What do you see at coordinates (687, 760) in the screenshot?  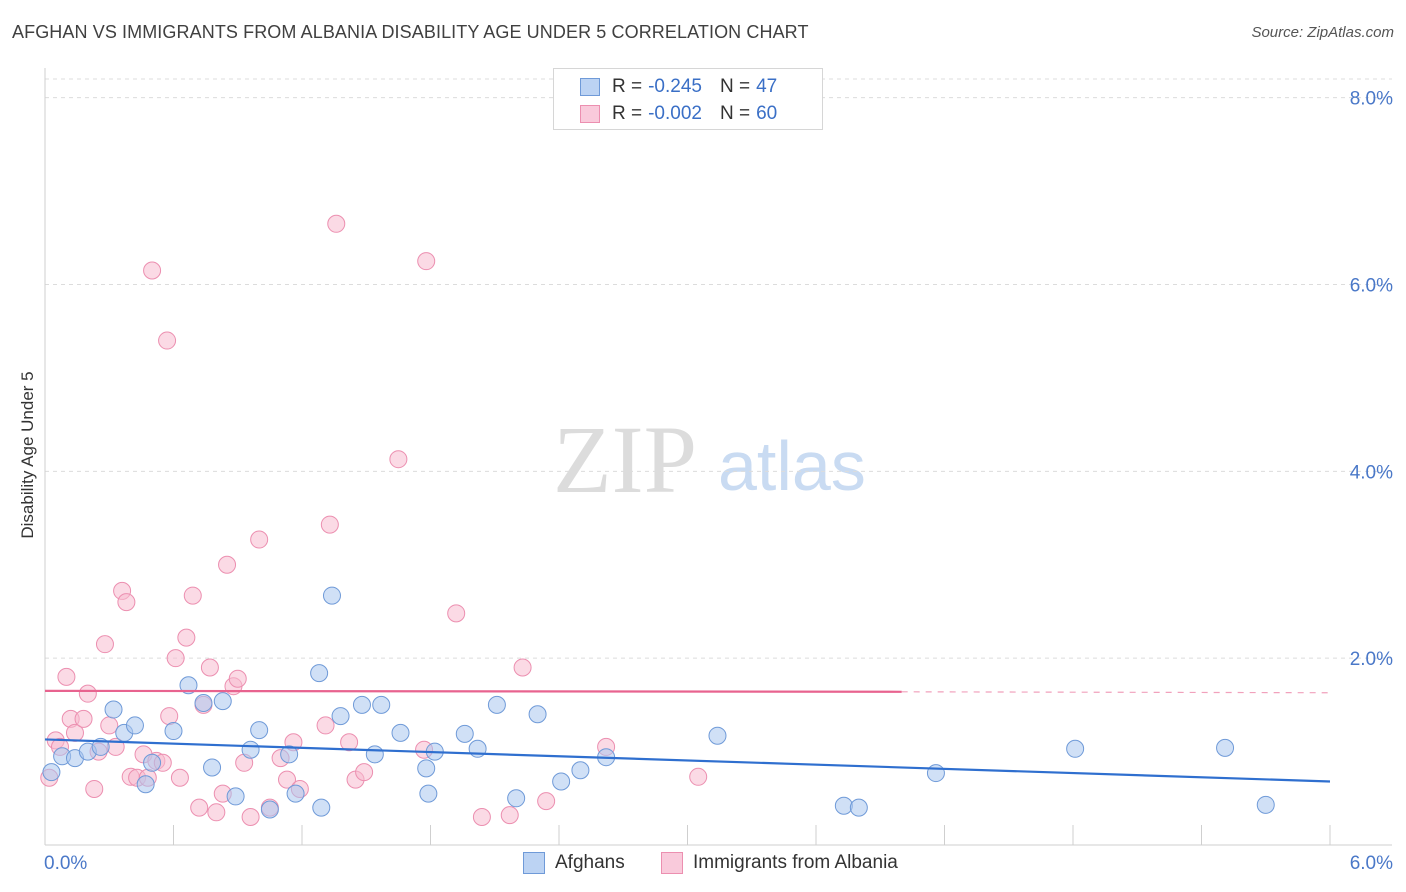 I see `afghans-trend-line` at bounding box center [687, 760].